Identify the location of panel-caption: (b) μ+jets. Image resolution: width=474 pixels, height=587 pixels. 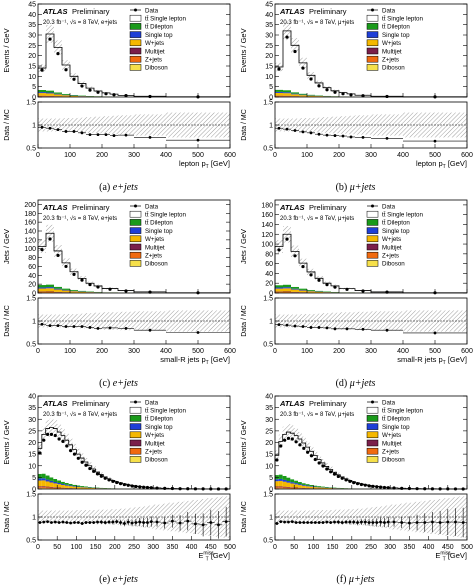
(355, 187).